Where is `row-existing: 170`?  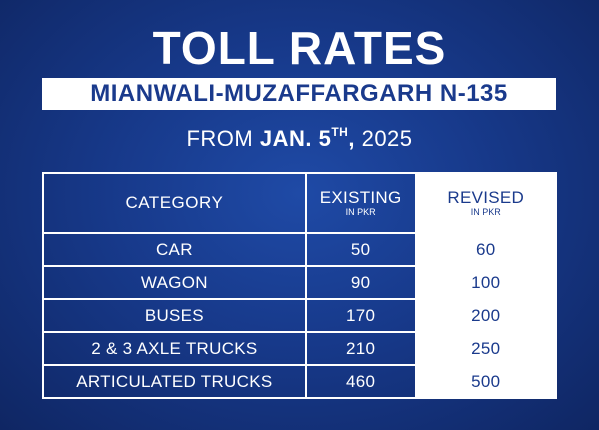 row-existing: 170 is located at coordinates (360, 315).